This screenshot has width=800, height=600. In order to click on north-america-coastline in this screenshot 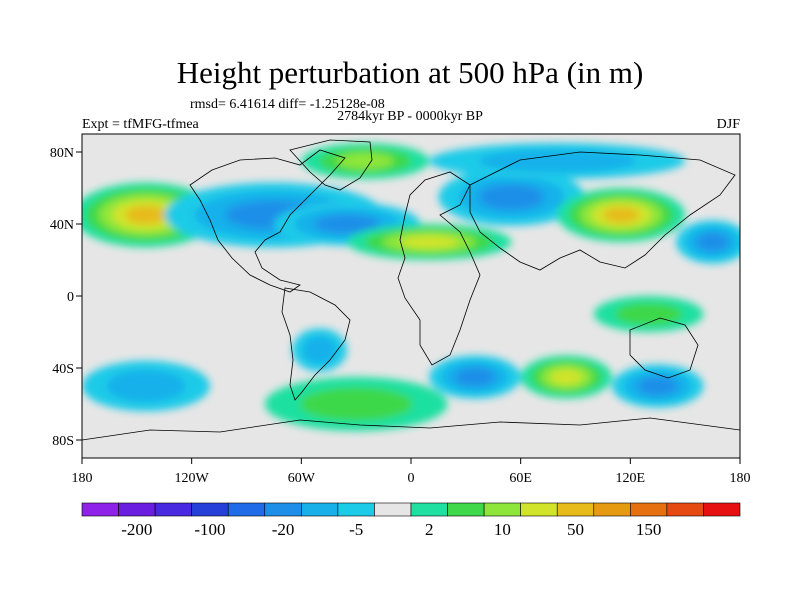, I will do `click(267, 221)`.